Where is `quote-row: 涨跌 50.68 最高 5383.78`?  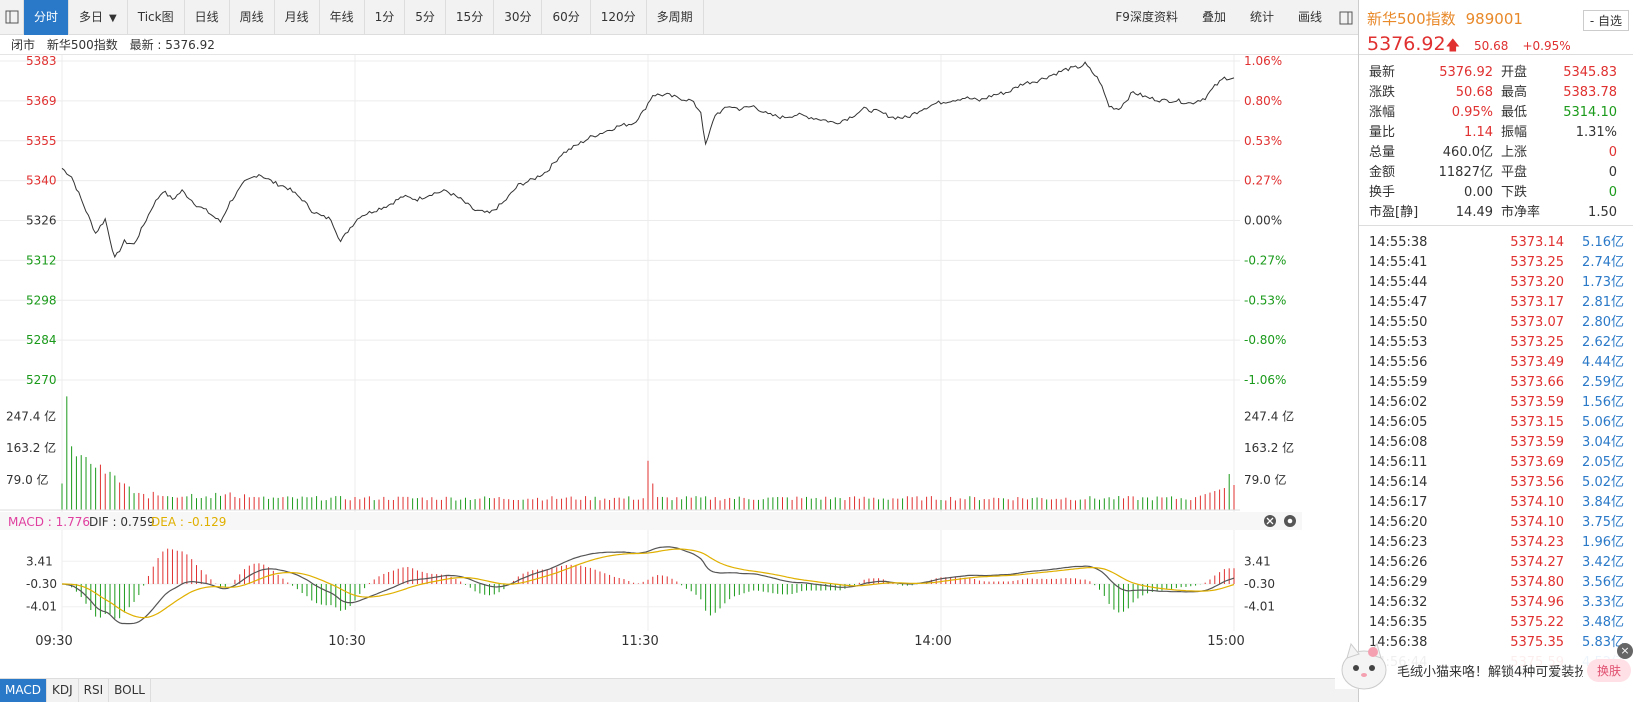 quote-row: 涨跌 50.68 最高 5383.78 is located at coordinates (1498, 93).